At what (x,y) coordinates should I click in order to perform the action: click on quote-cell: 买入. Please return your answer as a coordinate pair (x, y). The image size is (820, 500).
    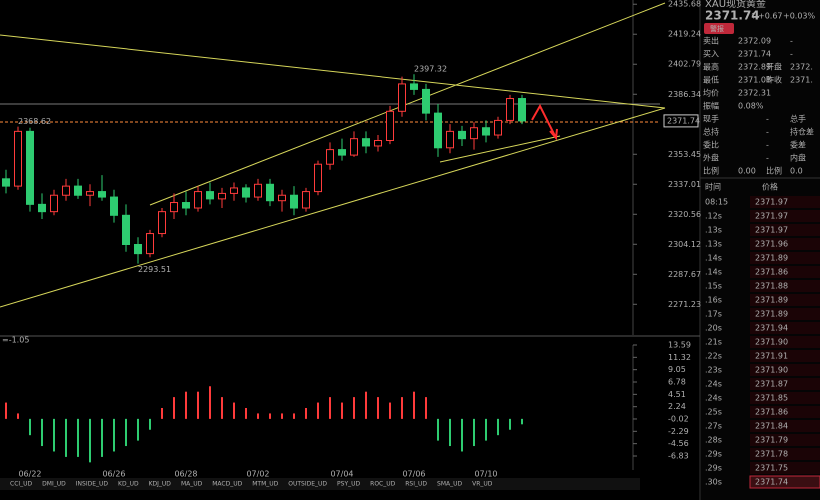
    Looking at the image, I should click on (711, 54).